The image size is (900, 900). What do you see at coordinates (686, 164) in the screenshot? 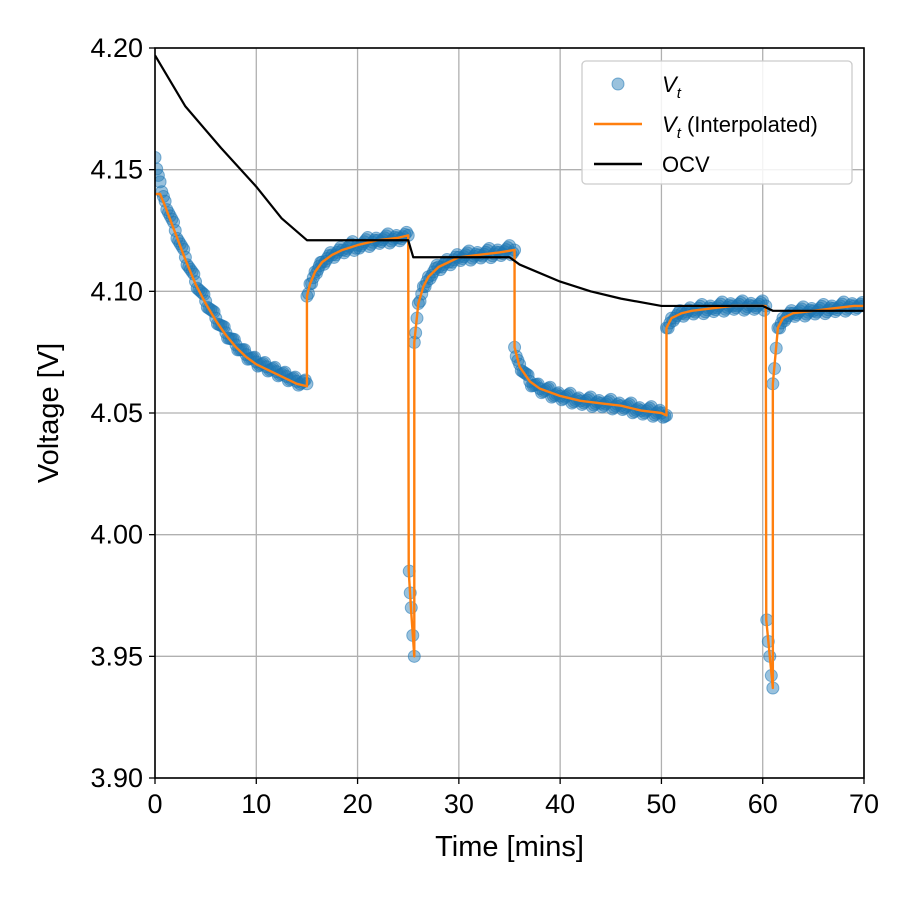
I see `legend-label-ocv: OCV` at bounding box center [686, 164].